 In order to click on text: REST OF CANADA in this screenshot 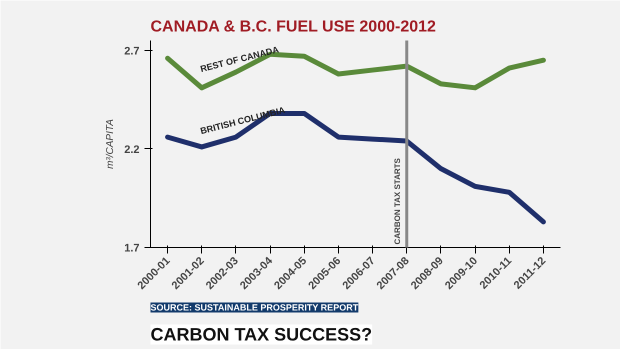, I will do `click(239, 59)`.